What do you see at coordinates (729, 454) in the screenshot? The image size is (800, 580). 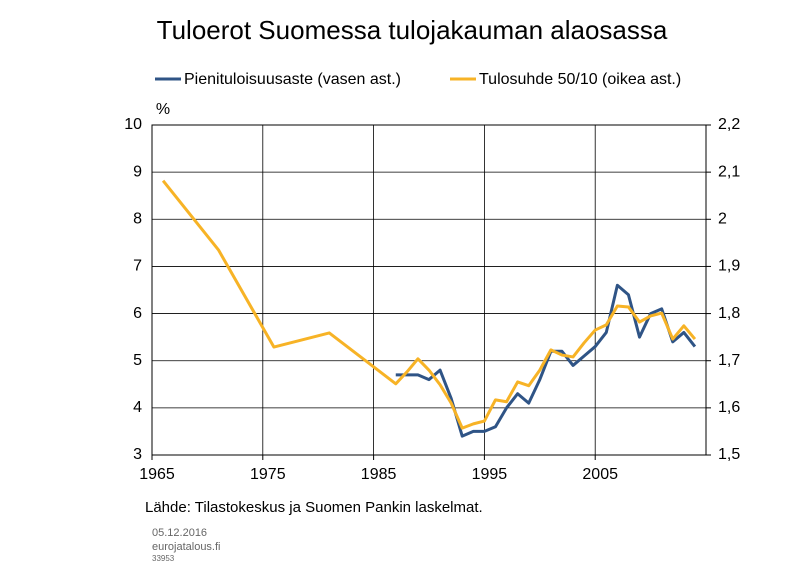 I see `y2-tick-label: 1,5` at bounding box center [729, 454].